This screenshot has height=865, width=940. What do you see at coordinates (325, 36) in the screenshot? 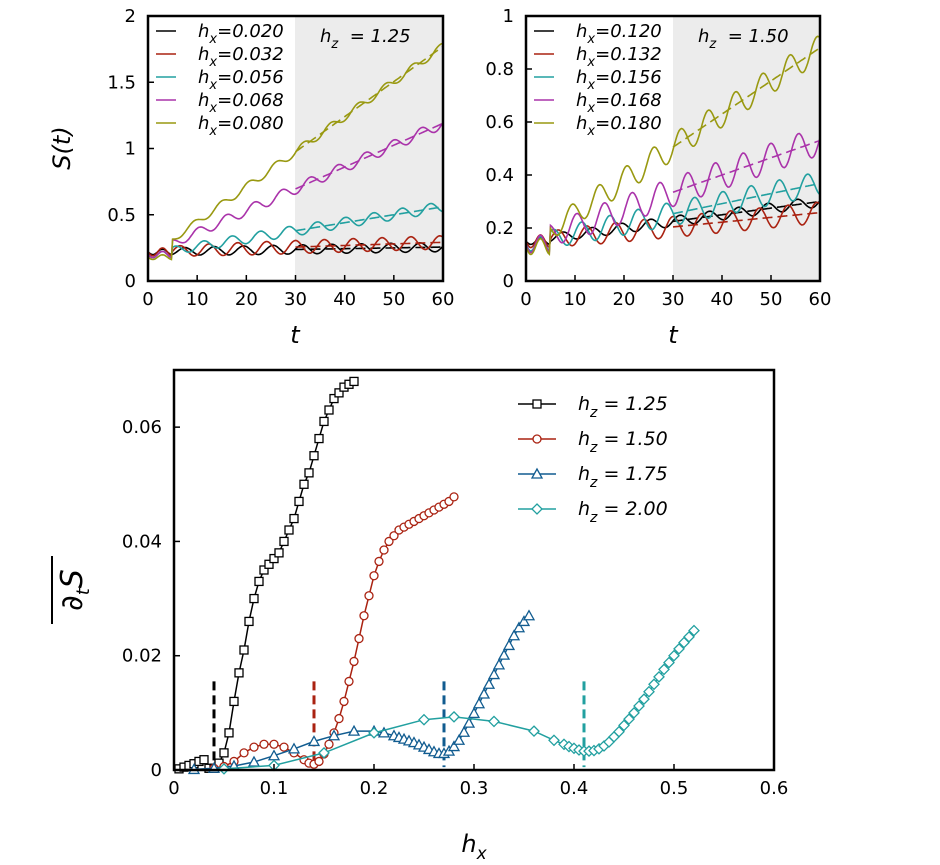
I see `annotation-h: h` at bounding box center [325, 36].